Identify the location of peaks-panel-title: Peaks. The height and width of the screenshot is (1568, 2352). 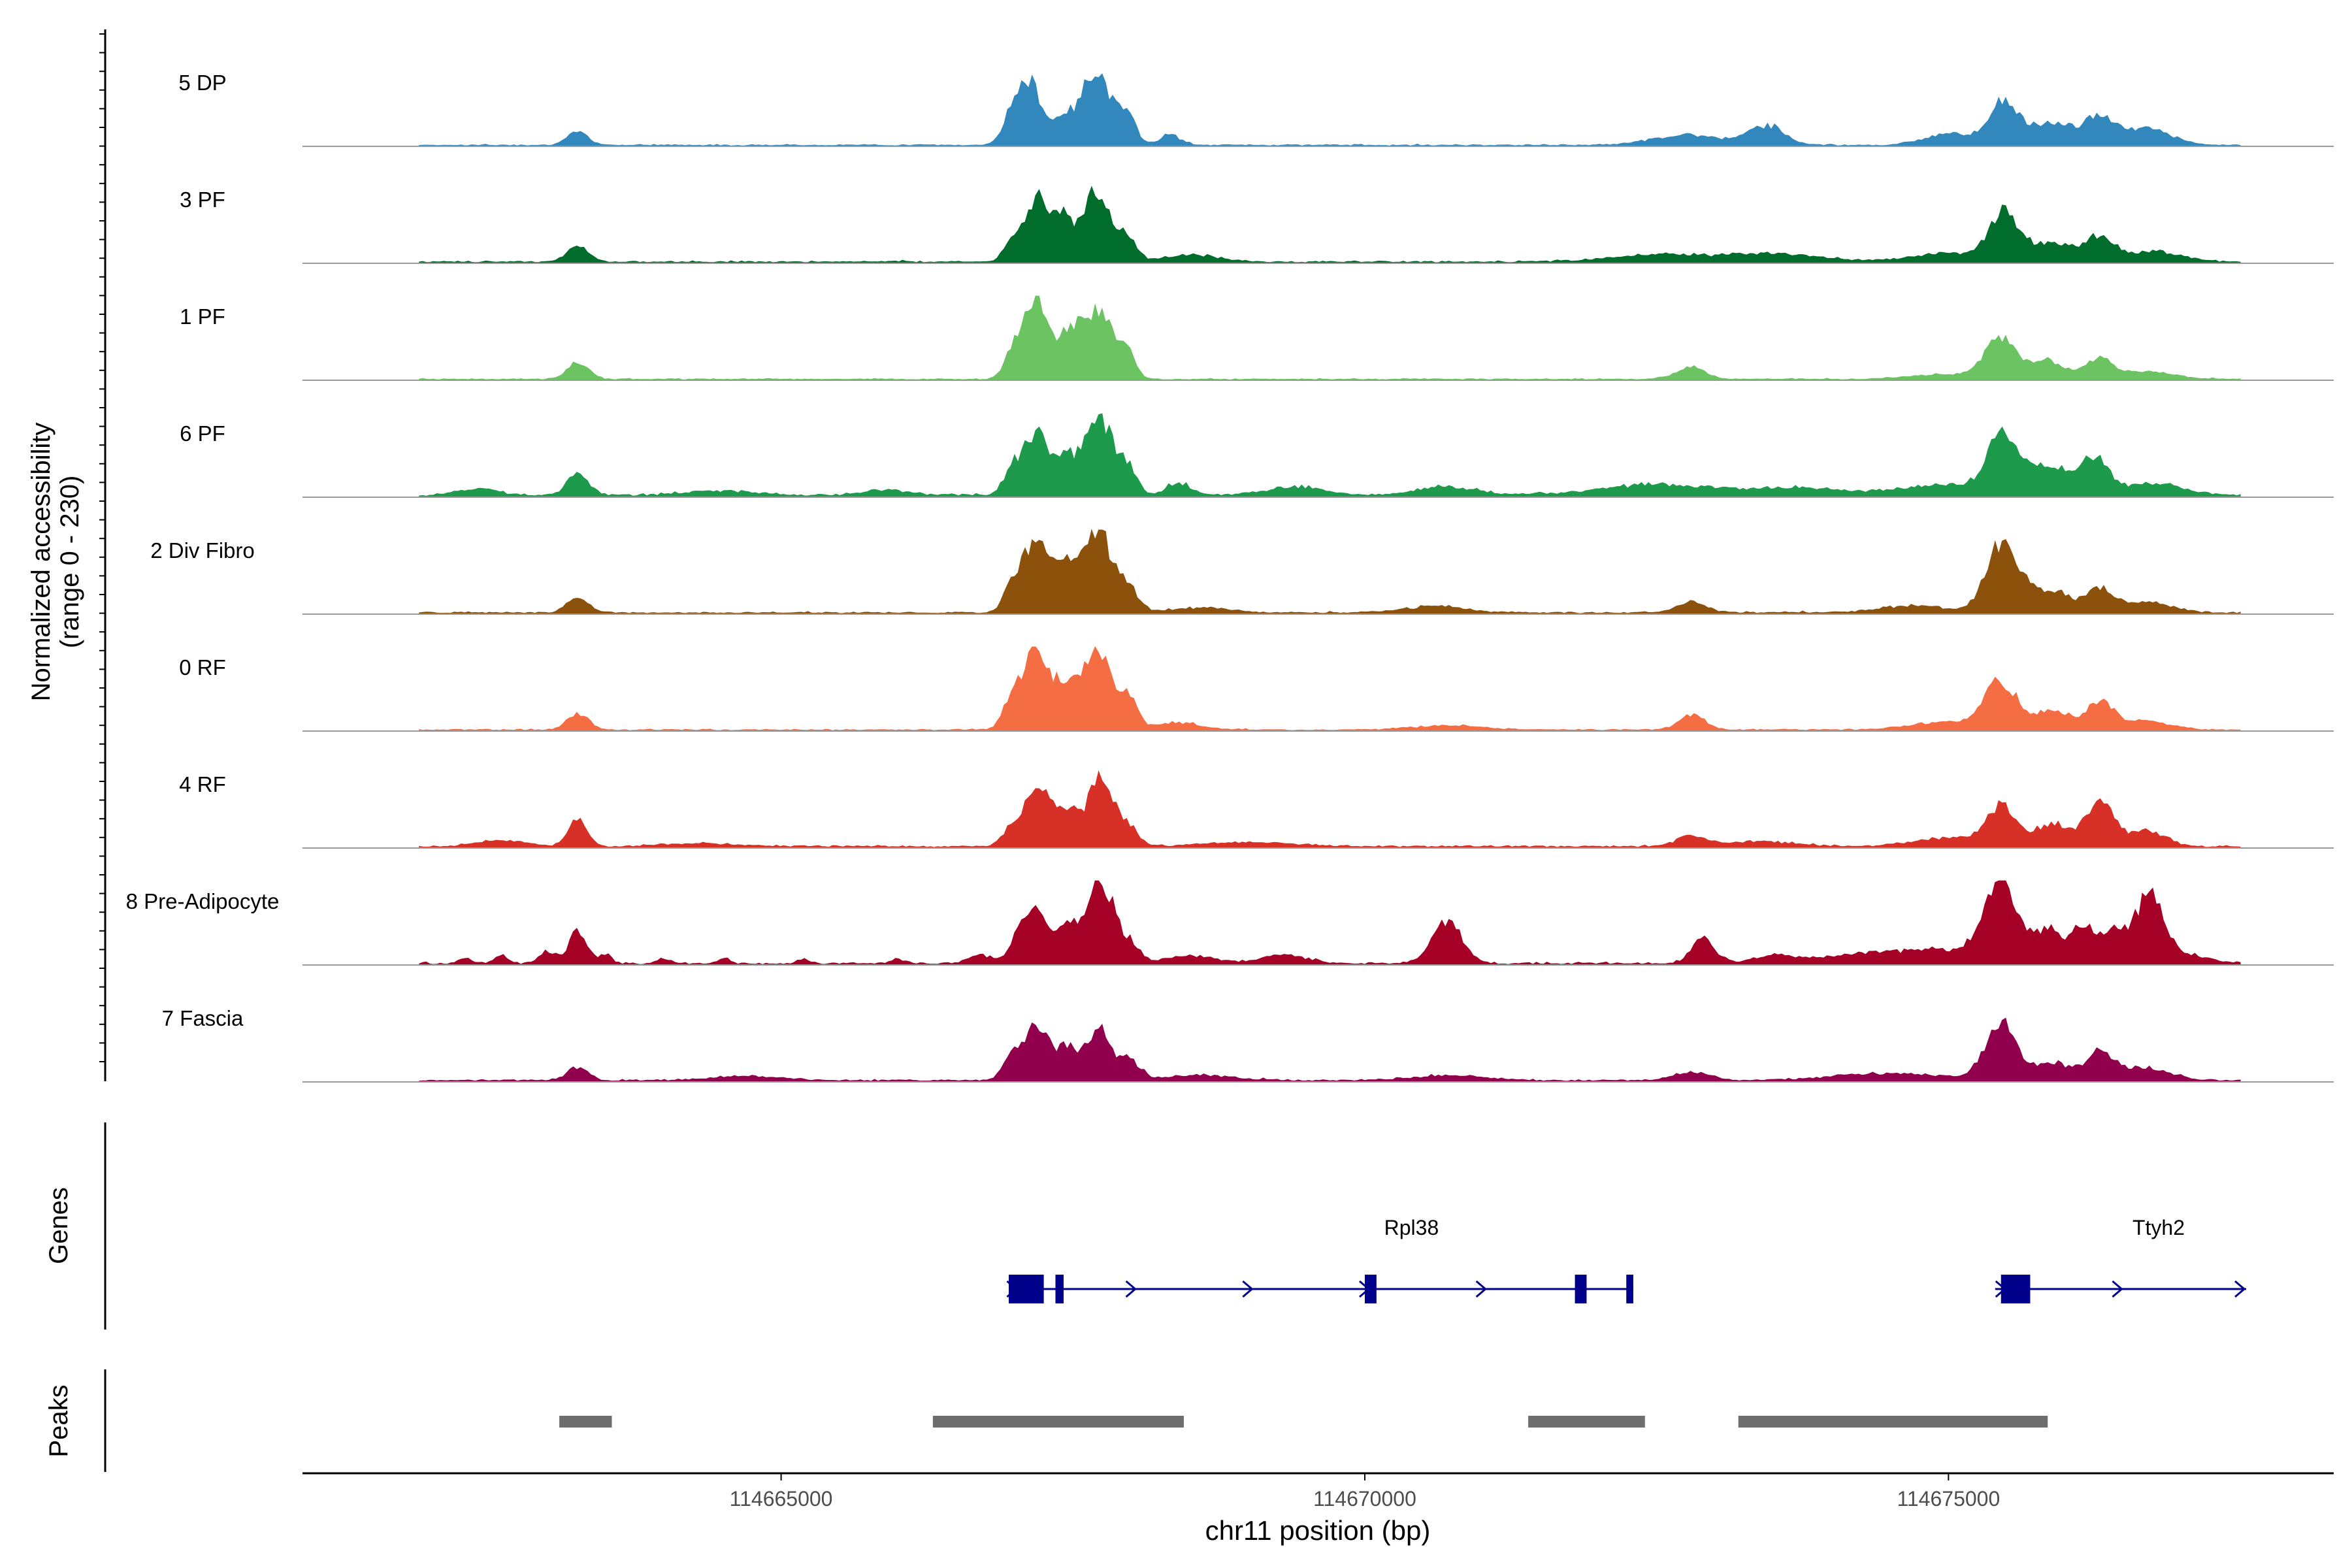
(58, 1420).